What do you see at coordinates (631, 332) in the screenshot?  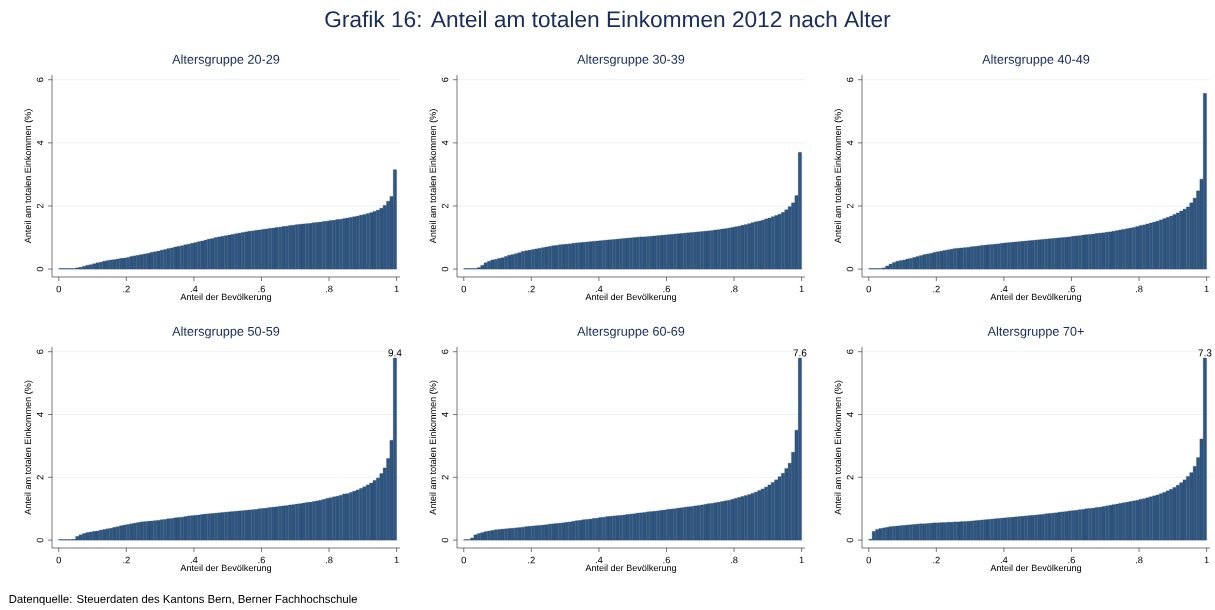 I see `chart-title: Altersgruppe 60-69` at bounding box center [631, 332].